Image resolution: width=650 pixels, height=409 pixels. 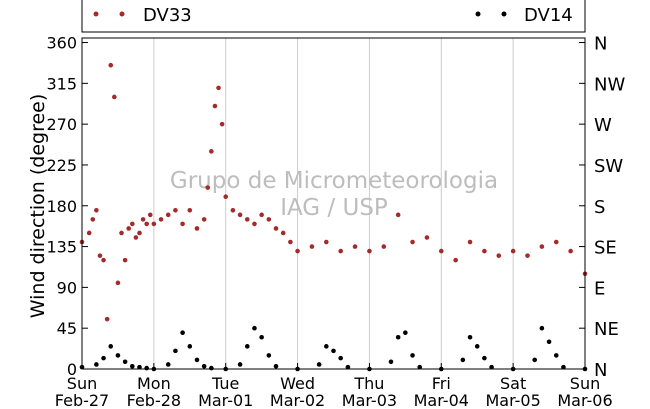 I want to click on legend-box, so click(x=333, y=16).